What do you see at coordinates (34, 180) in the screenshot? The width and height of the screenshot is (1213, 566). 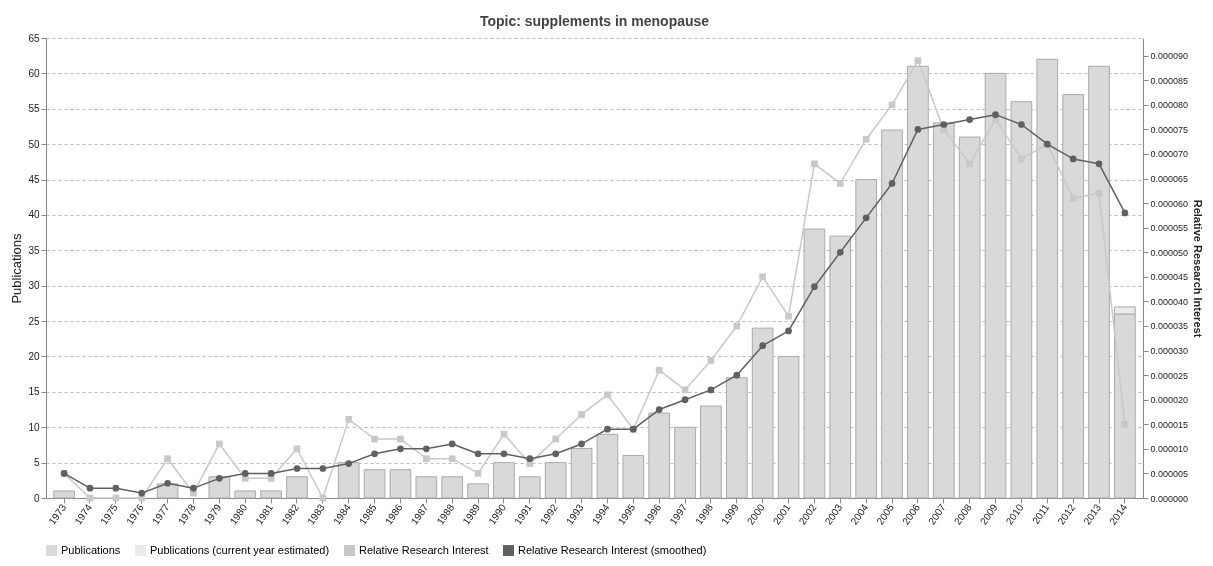 I see `y-tick-label: 45` at bounding box center [34, 180].